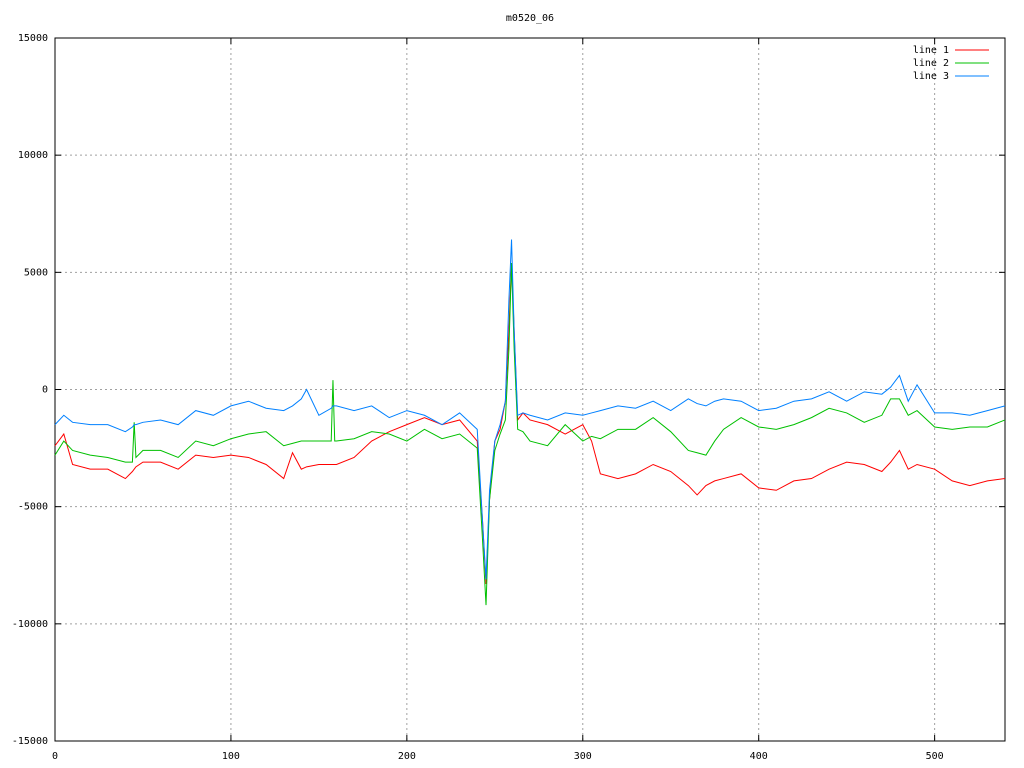 The image size is (1024, 768). What do you see at coordinates (759, 756) in the screenshot?
I see `x-tick-label: 400` at bounding box center [759, 756].